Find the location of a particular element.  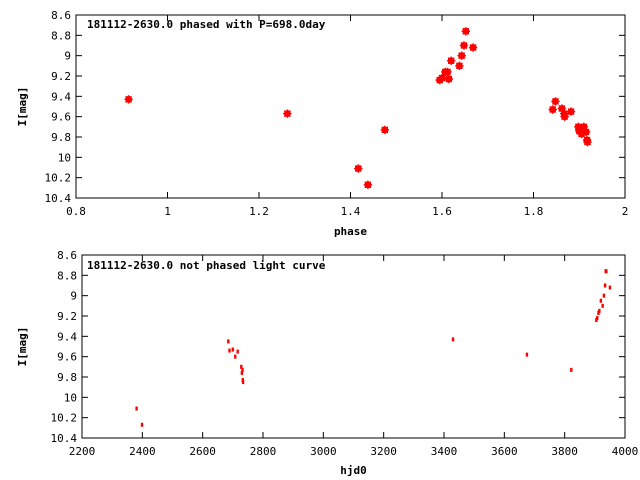

x-tick-label: 4000 is located at coordinates (625, 451).